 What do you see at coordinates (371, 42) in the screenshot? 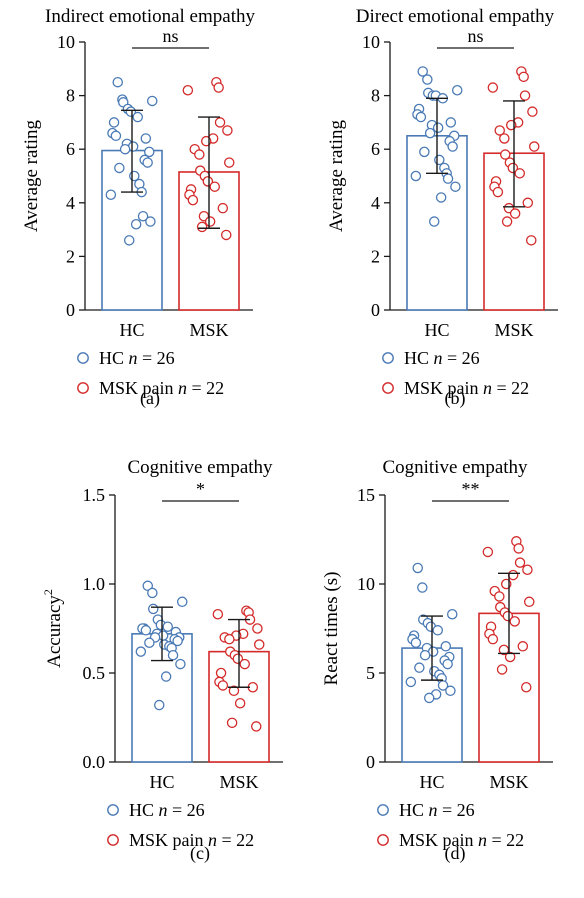
I see `y-tick-label: 10` at bounding box center [371, 42].